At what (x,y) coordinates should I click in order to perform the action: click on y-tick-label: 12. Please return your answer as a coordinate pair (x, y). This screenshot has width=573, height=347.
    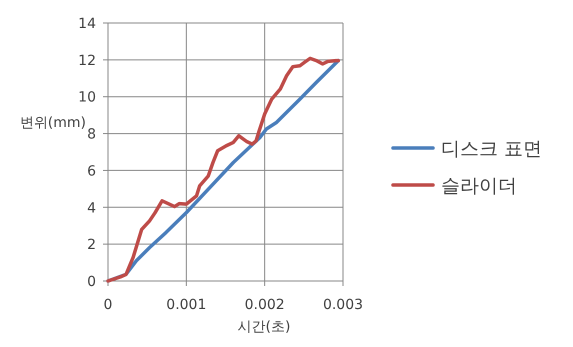
    Looking at the image, I should click on (87, 60).